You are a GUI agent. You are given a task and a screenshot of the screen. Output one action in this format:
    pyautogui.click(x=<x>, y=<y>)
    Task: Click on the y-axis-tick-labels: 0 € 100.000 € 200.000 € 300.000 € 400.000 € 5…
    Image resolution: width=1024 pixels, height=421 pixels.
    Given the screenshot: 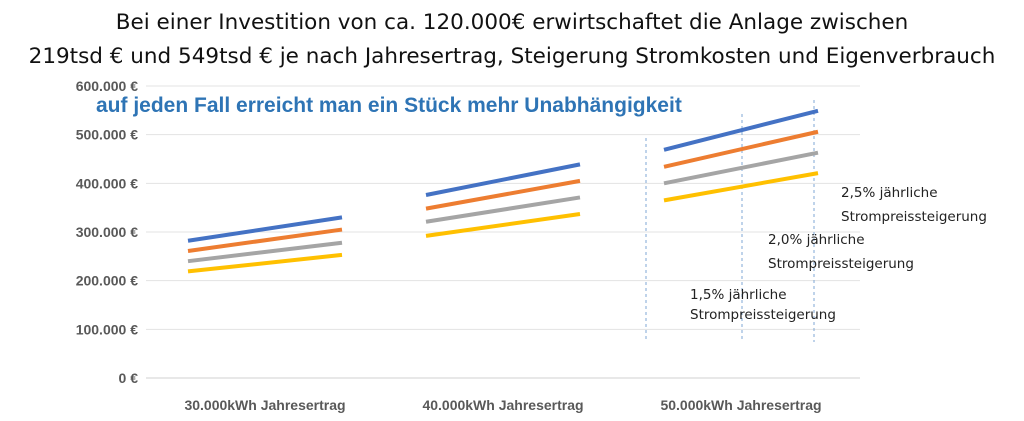 What is the action you would take?
    pyautogui.click(x=107, y=232)
    